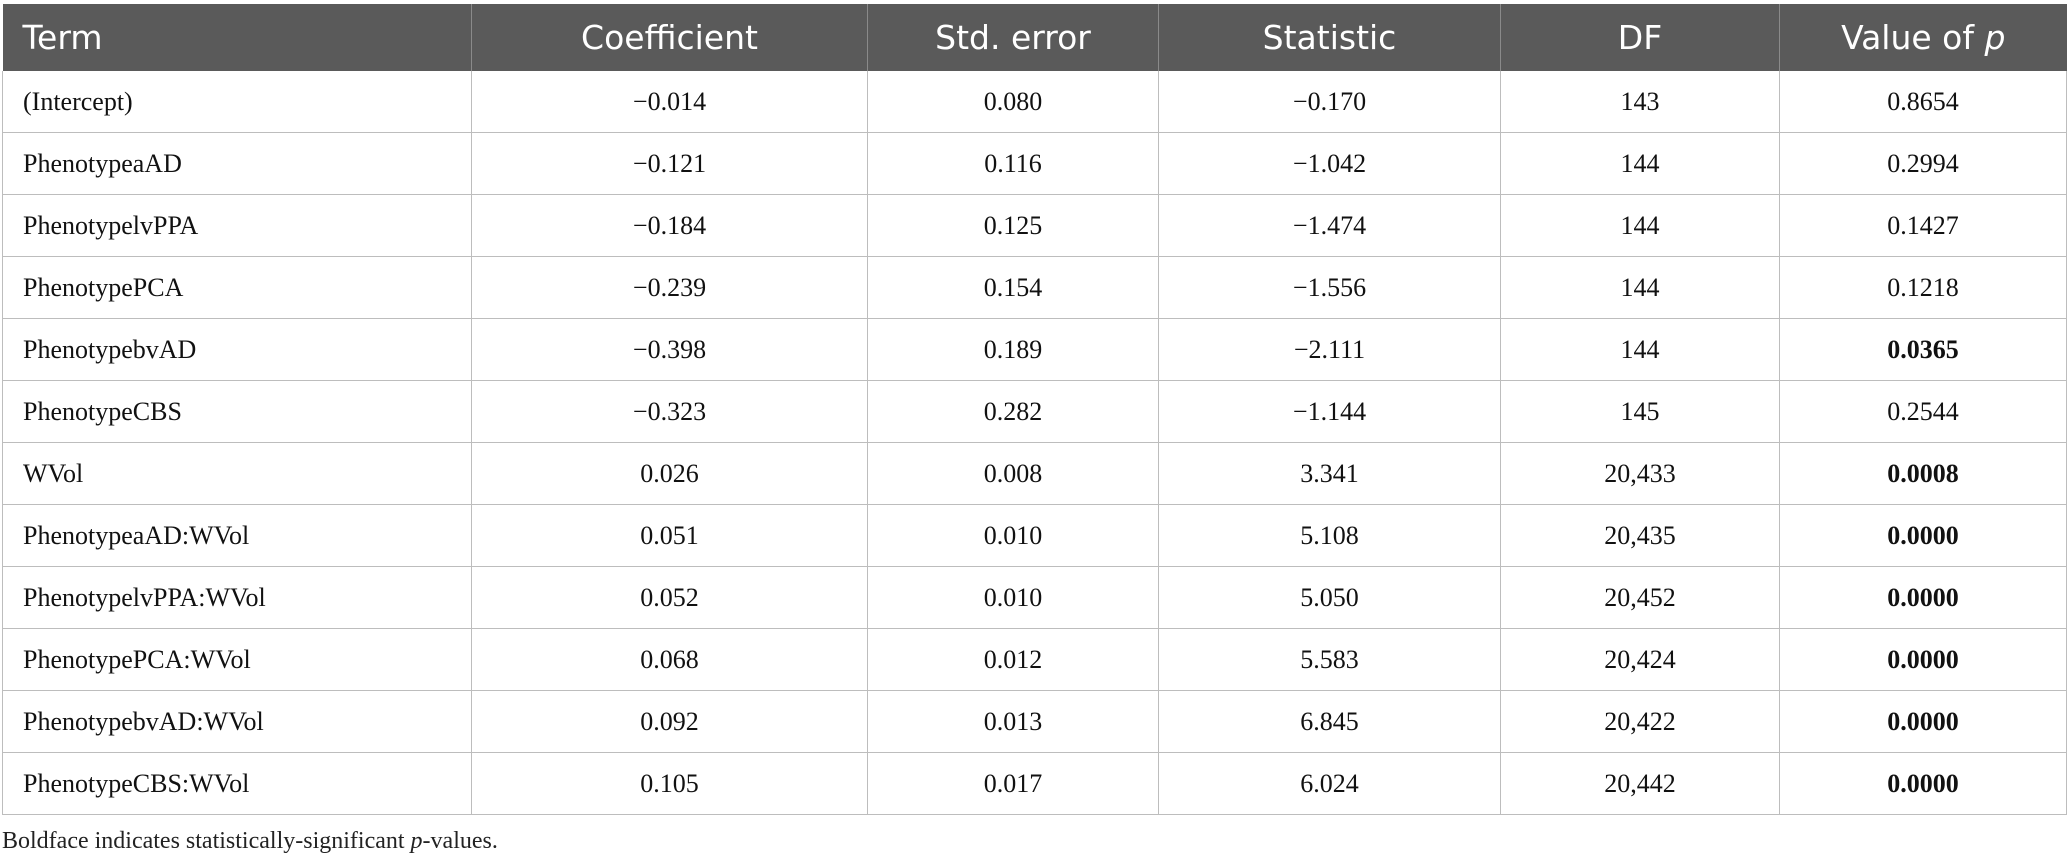 The image size is (2068, 866). I want to click on cell-statistic: 6.024, so click(1329, 783).